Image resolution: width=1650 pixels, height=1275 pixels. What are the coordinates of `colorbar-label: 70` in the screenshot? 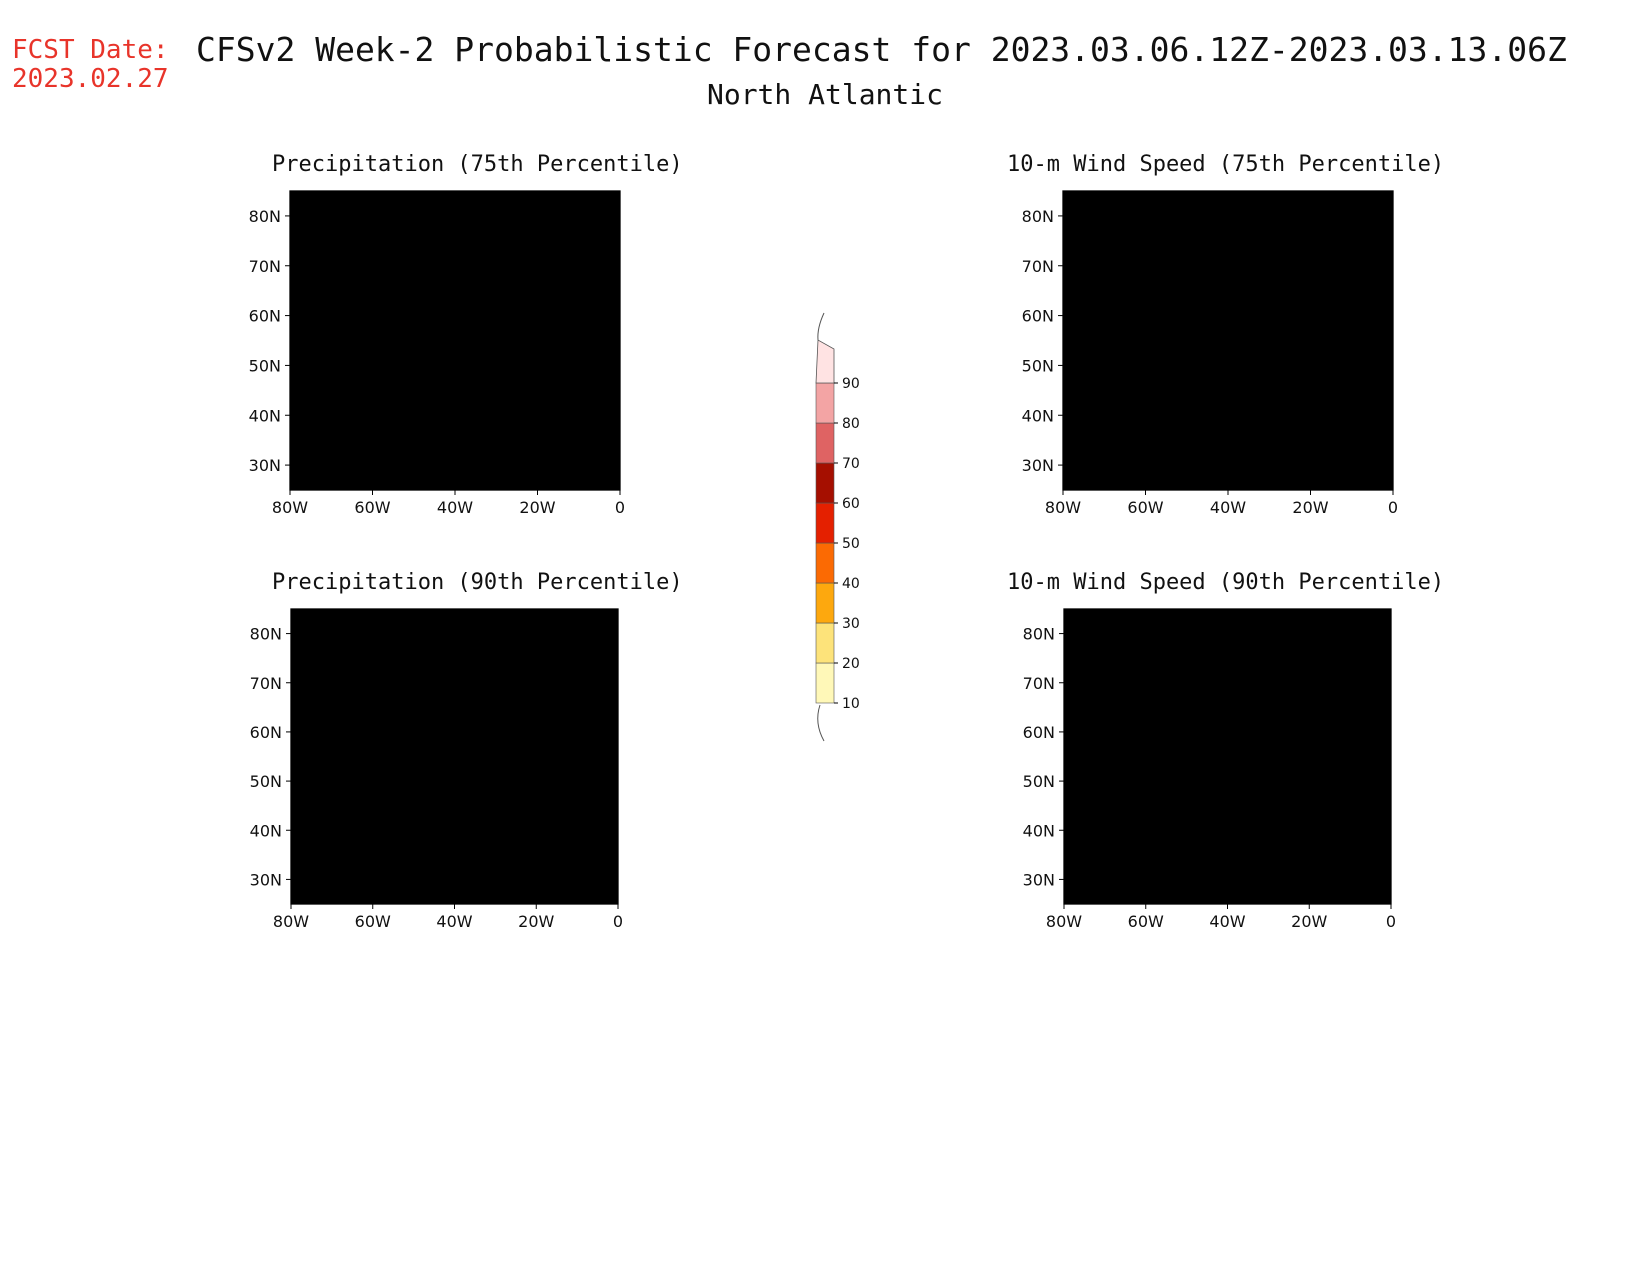 It's located at (851, 464).